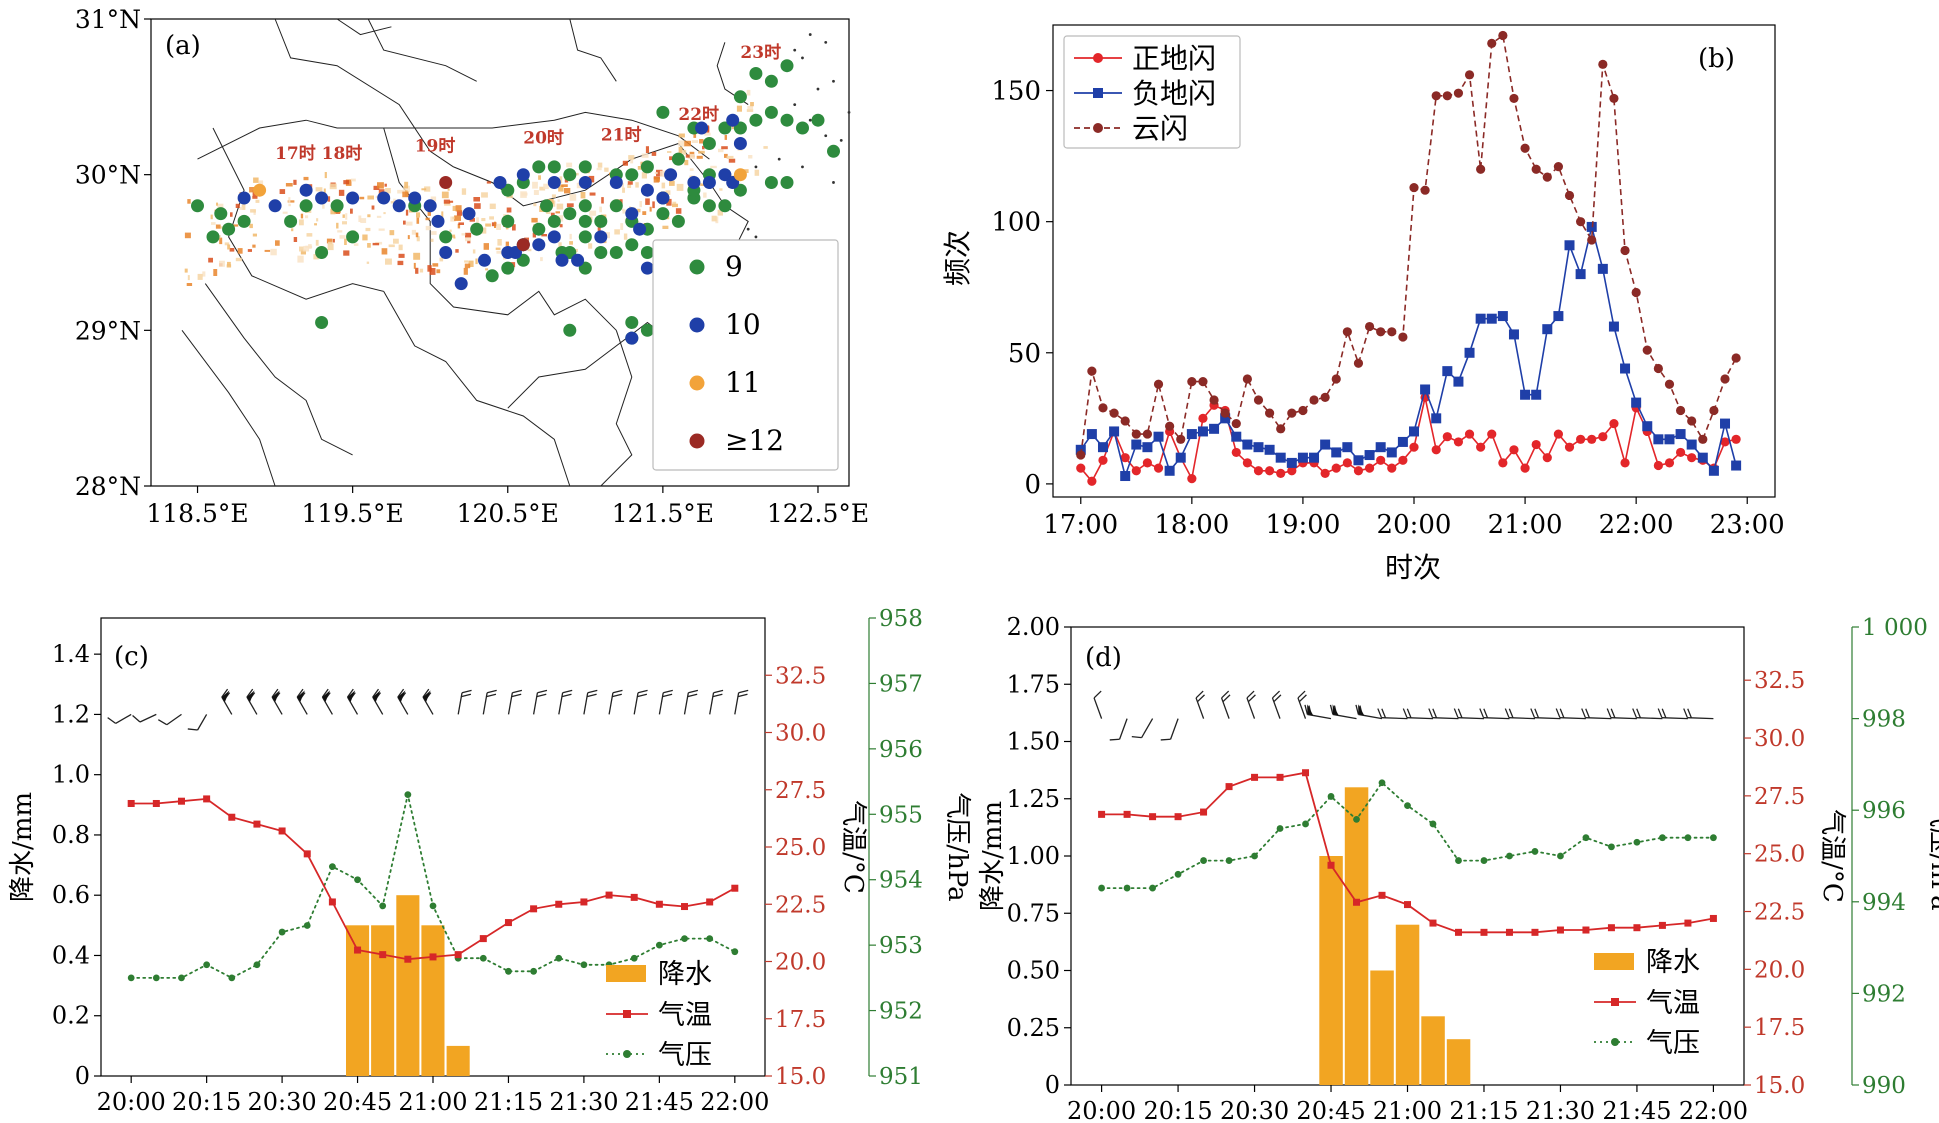 Image resolution: width=1939 pixels, height=1123 pixels. Describe the element at coordinates (1191, 525) in the screenshot. I see `x-tick-label: 18:00` at that location.